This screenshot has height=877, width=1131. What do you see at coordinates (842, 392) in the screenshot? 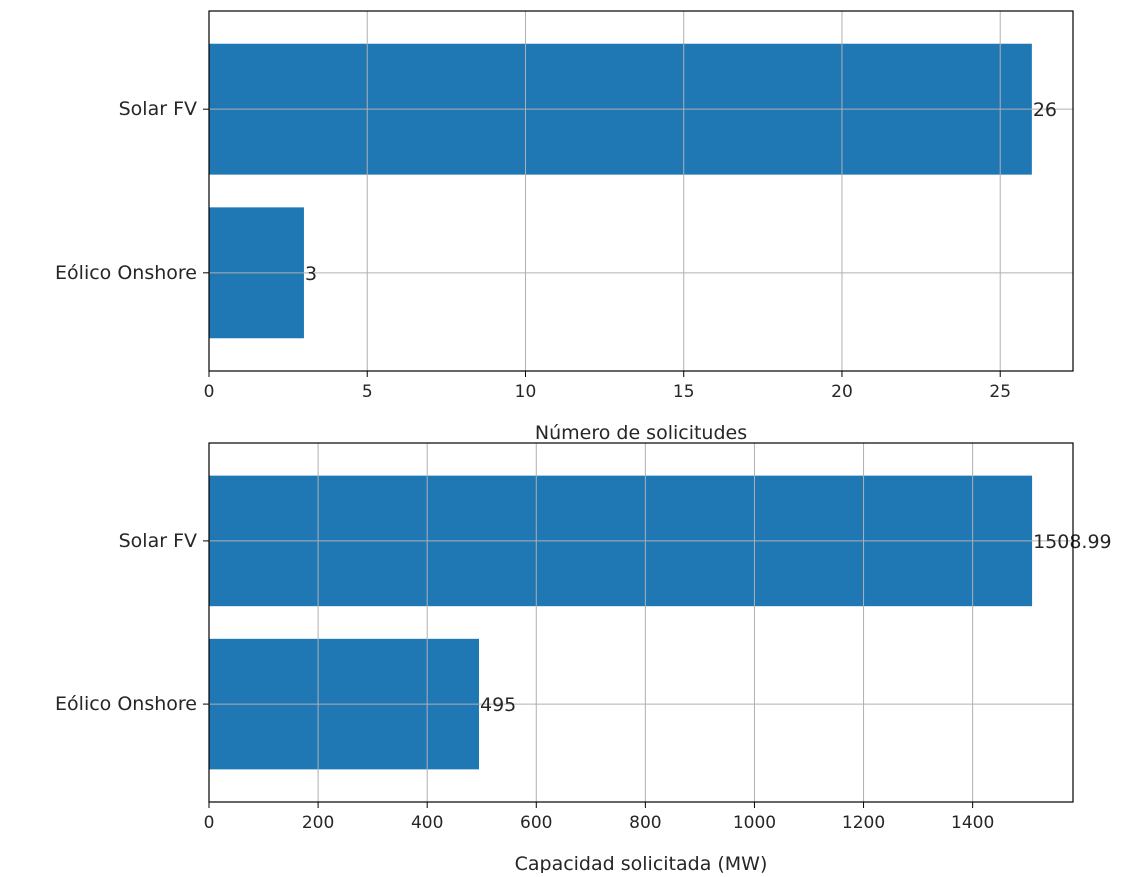
I see `x-tick-label: 20` at bounding box center [842, 392].